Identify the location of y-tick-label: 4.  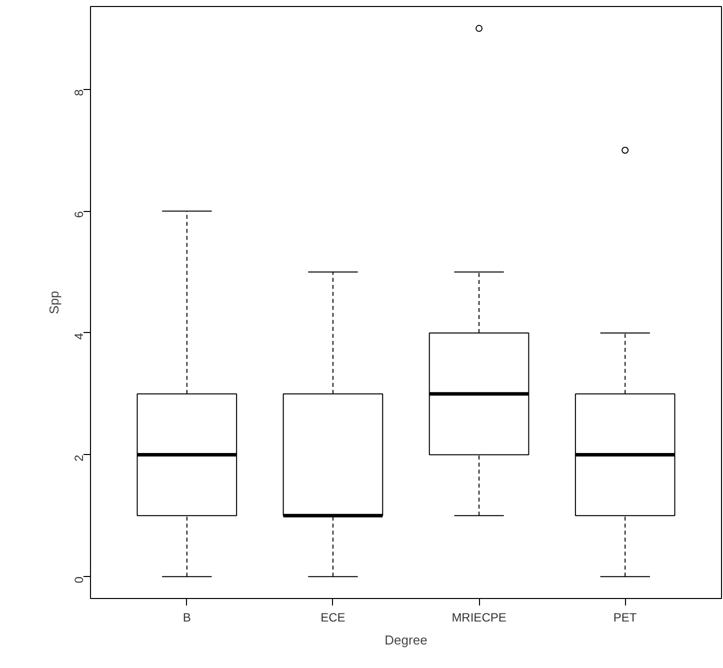
(79, 336).